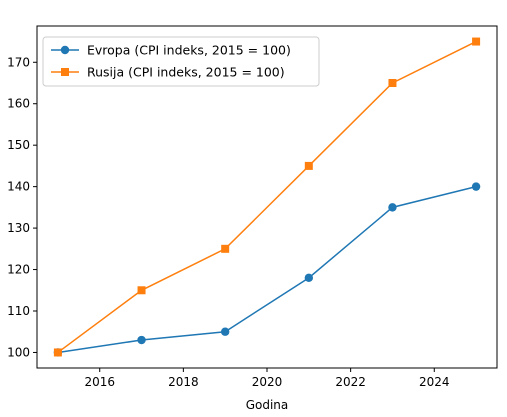  What do you see at coordinates (186, 72) in the screenshot?
I see `legend-label: Rusija (CPI indeks, 2015 = 100)` at bounding box center [186, 72].